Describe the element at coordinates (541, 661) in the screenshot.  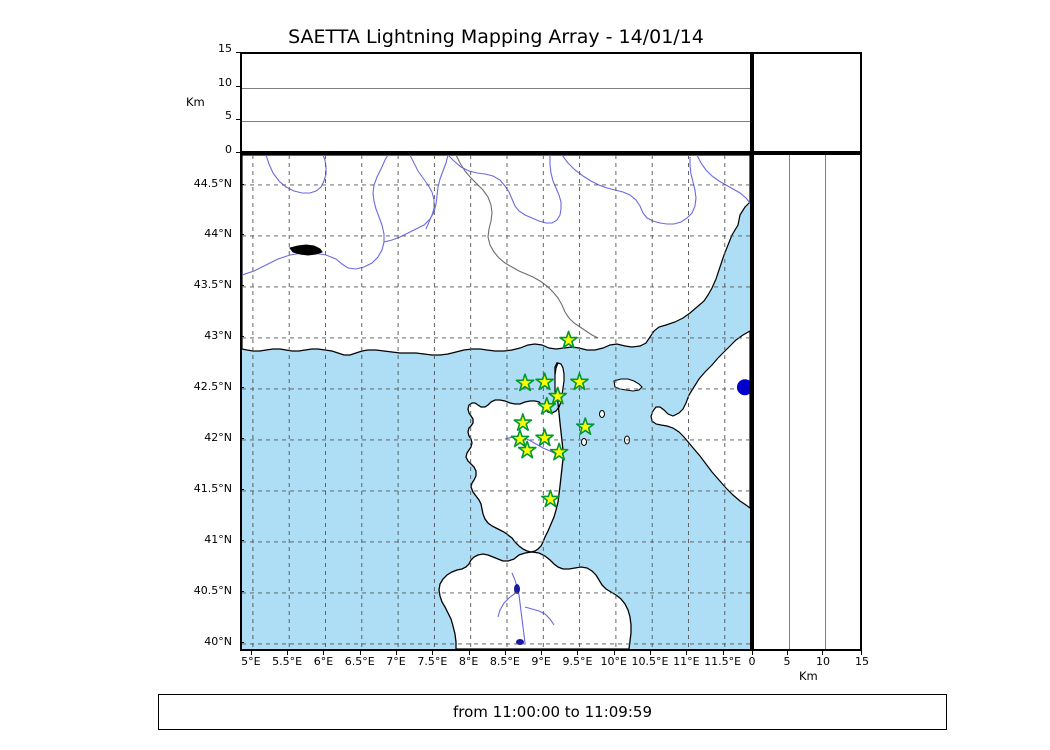
I see `map-xtick-9°E: 9°E` at that location.